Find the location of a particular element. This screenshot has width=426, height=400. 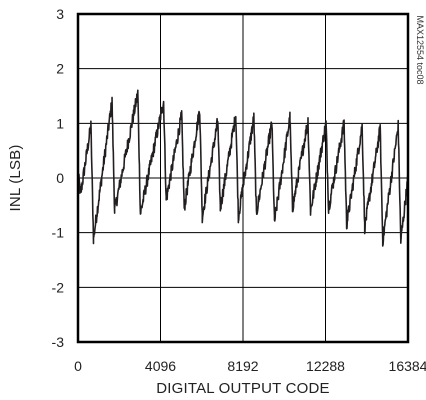

y-tick-label: 2 is located at coordinates (60, 69).